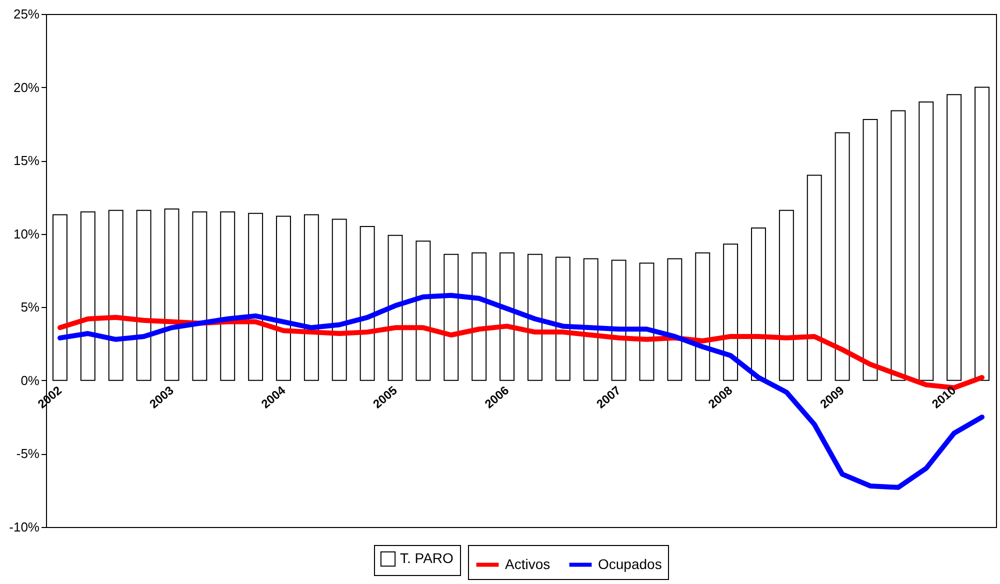 This screenshot has height=584, width=1000. I want to click on y-tick-label: -5%, so click(28, 454).